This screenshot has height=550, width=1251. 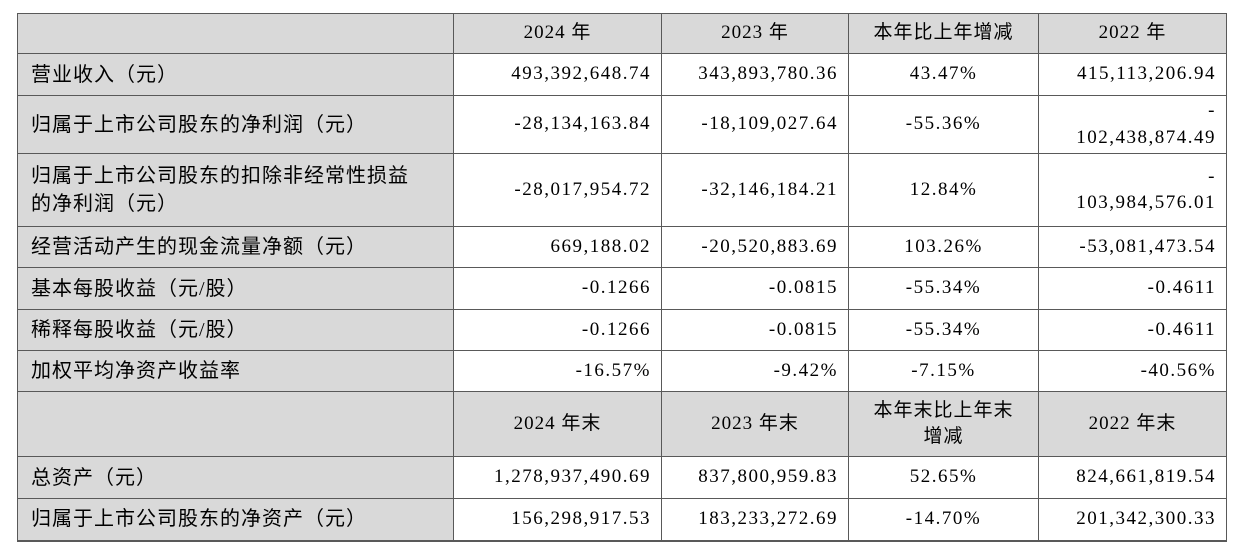 What do you see at coordinates (755, 478) in the screenshot?
I see `value-2023-cell: 837,800,959.83` at bounding box center [755, 478].